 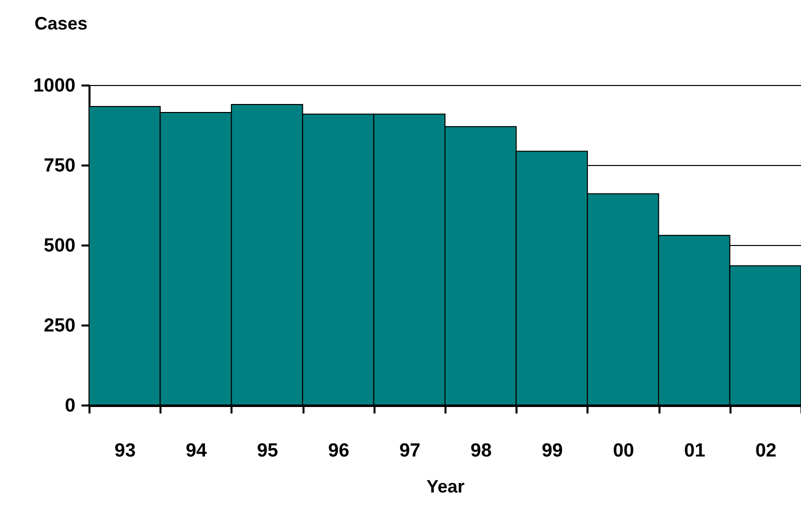 What do you see at coordinates (60, 326) in the screenshot?
I see `y-tick-label: 250` at bounding box center [60, 326].